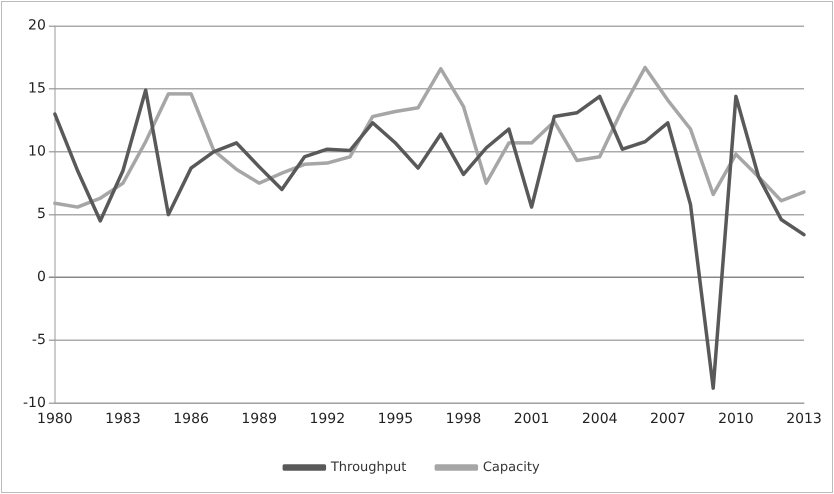 This screenshot has height=494, width=834. What do you see at coordinates (804, 419) in the screenshot?
I see `x-tick-label: 2013` at bounding box center [804, 419].